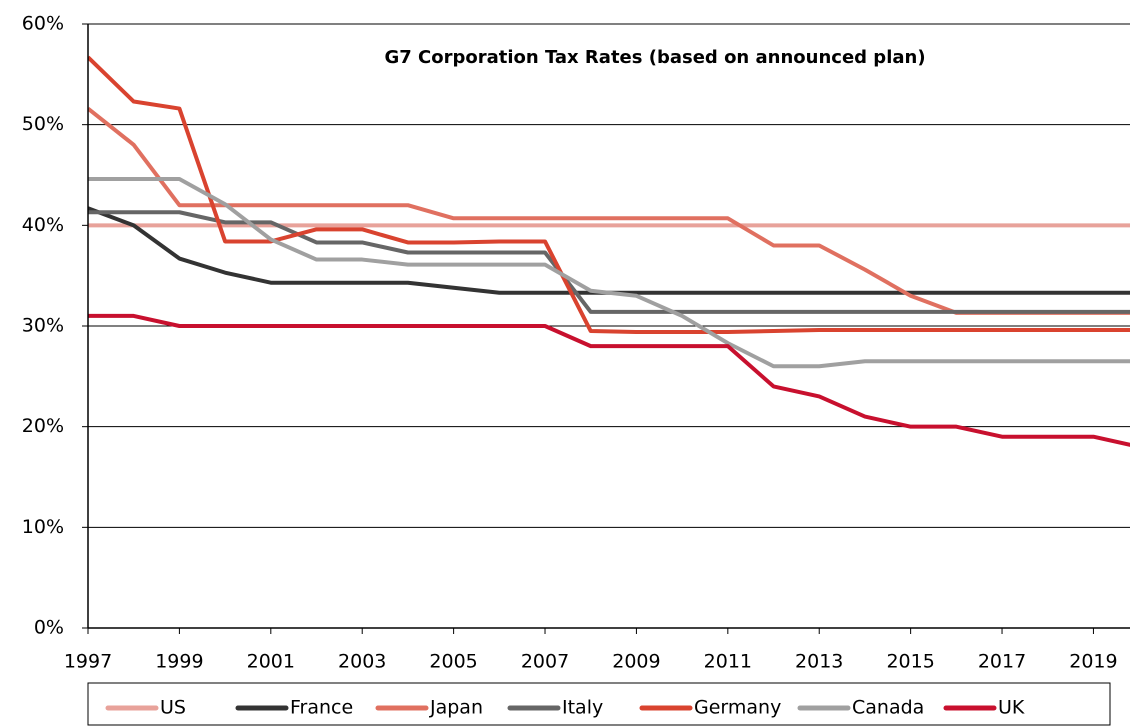  What do you see at coordinates (43, 225) in the screenshot?
I see `y-tick-label: 40%` at bounding box center [43, 225].